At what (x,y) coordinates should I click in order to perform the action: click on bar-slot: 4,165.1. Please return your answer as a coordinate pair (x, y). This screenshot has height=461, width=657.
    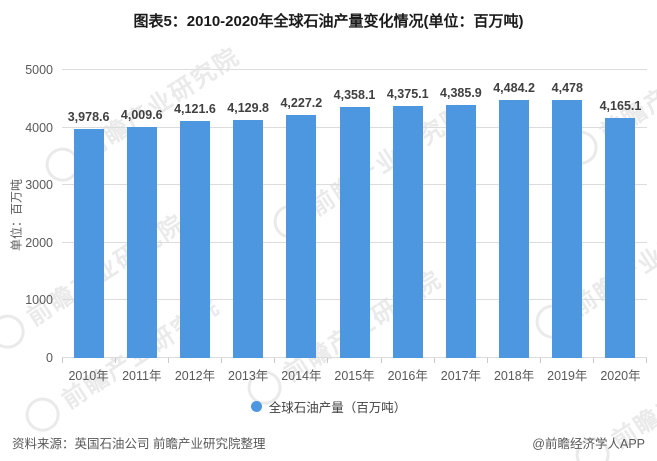
    Looking at the image, I should click on (620, 214).